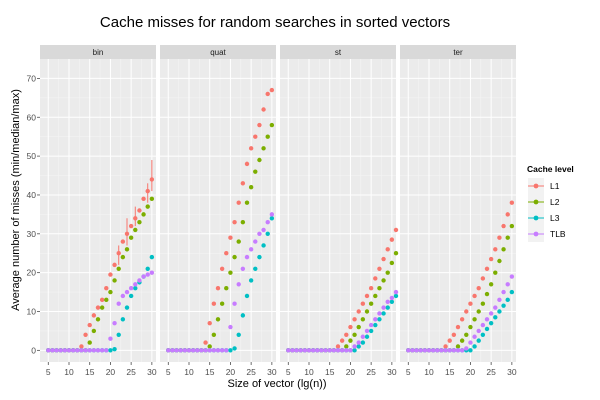 This screenshot has width=600, height=400. Describe the element at coordinates (32, 117) in the screenshot. I see `y-tick-label: 60` at that location.